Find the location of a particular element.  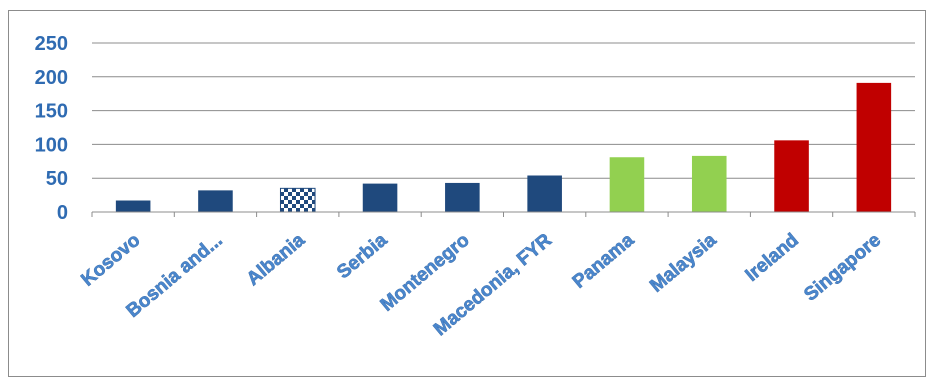

category-label: Malaysia is located at coordinates (683, 262).